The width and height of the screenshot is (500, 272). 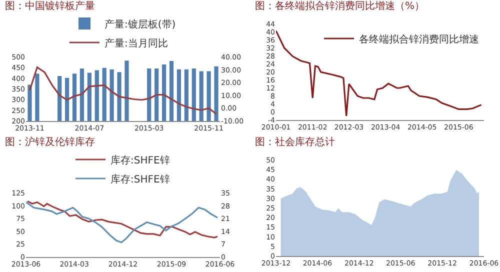 I want to click on chart-title: 图：各终端拟合锌消费同比增速（%）, so click(x=340, y=6).